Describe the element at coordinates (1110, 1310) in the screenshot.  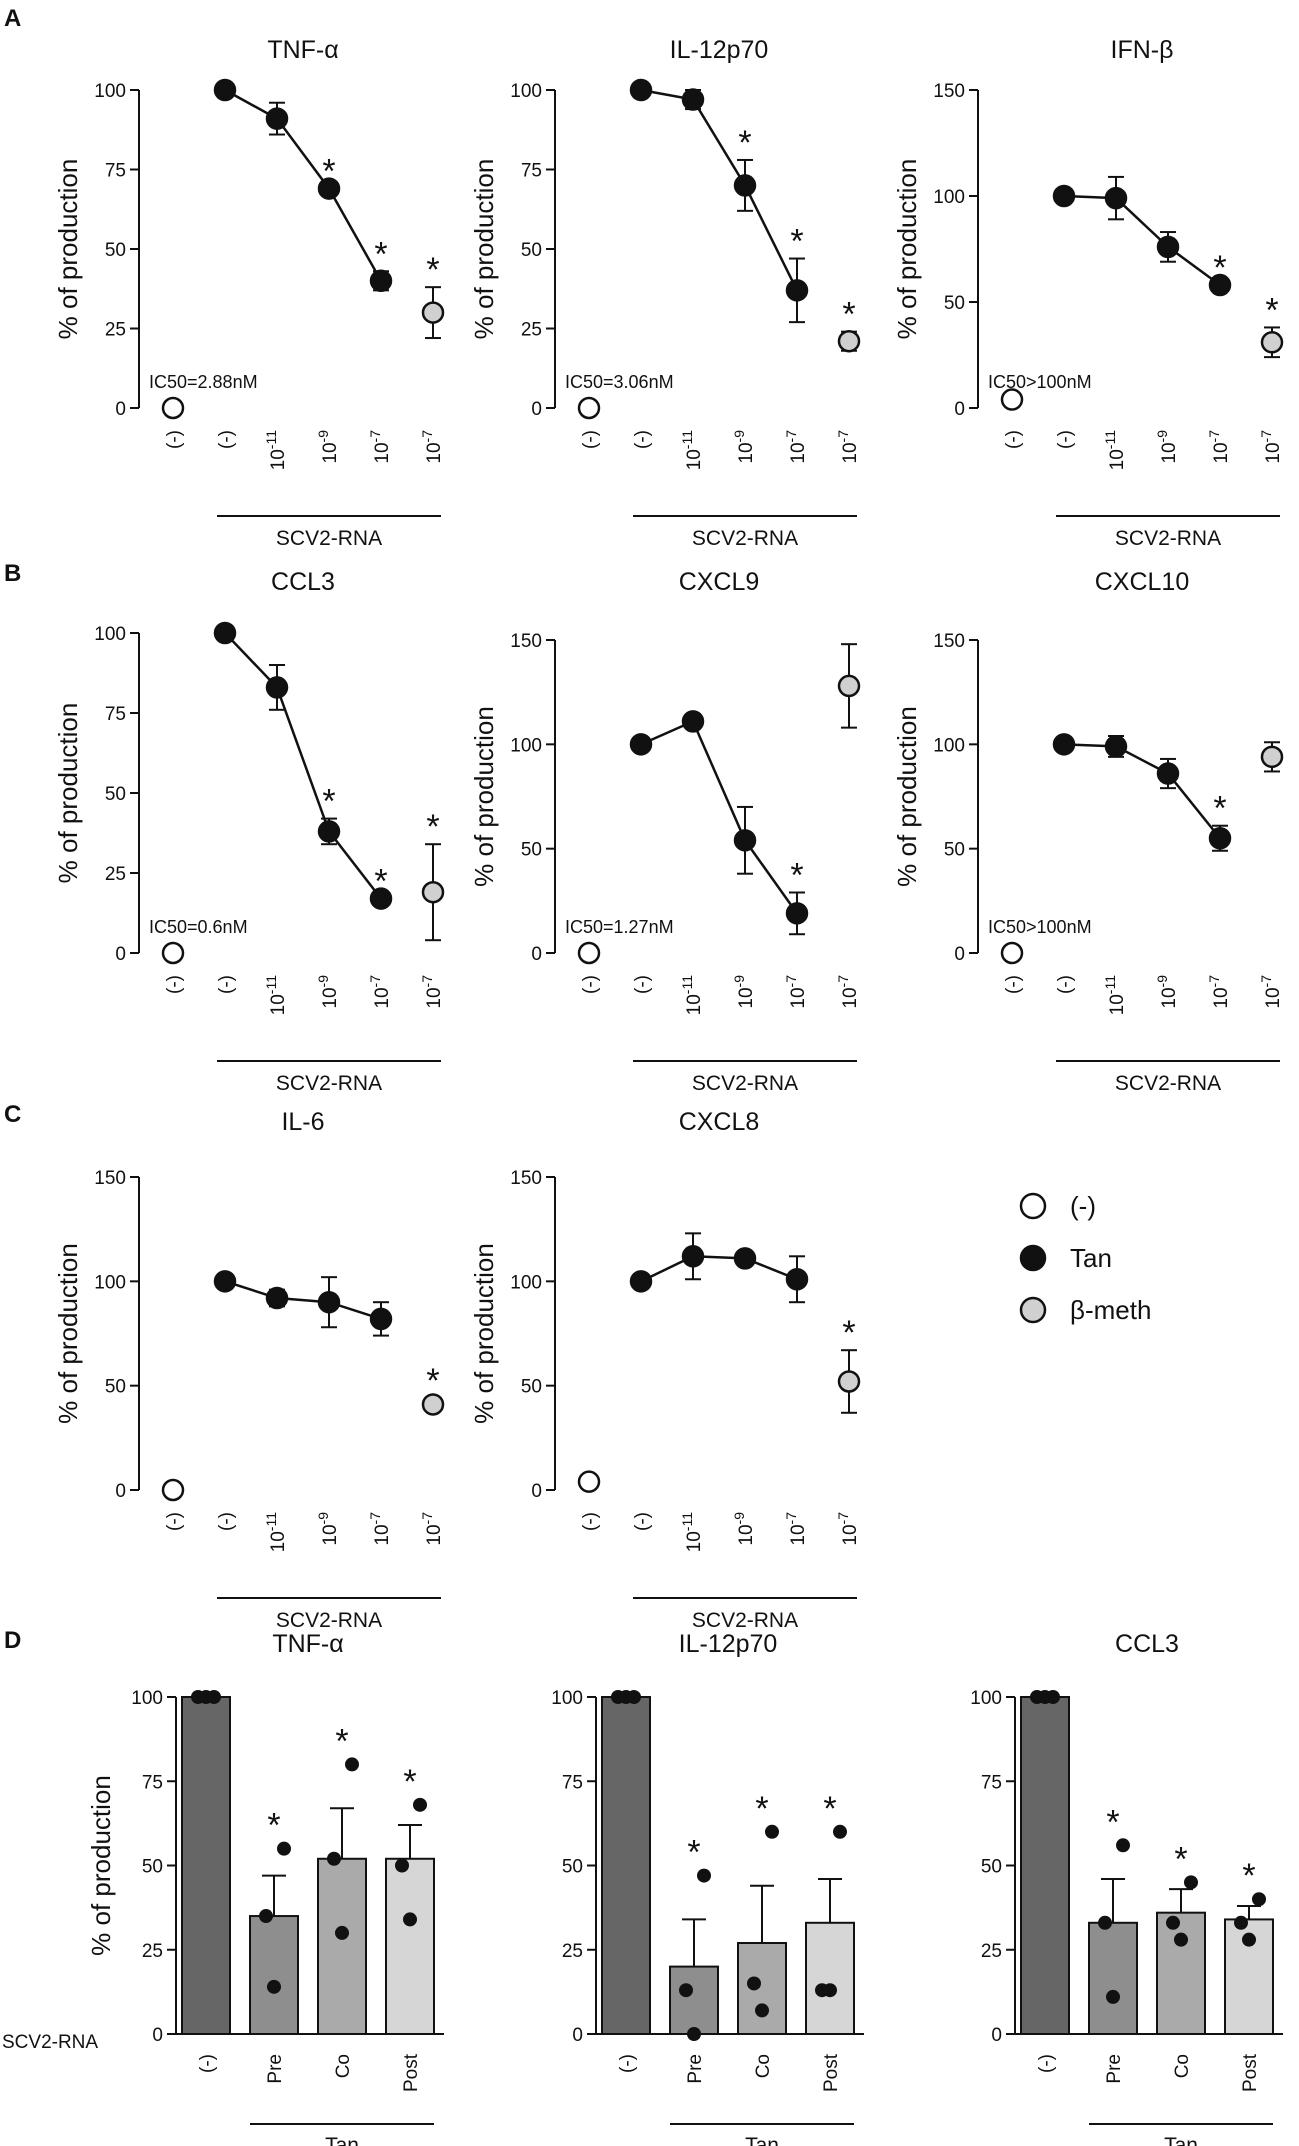
I see `legend-label-bmeth: β-meth` at that location.